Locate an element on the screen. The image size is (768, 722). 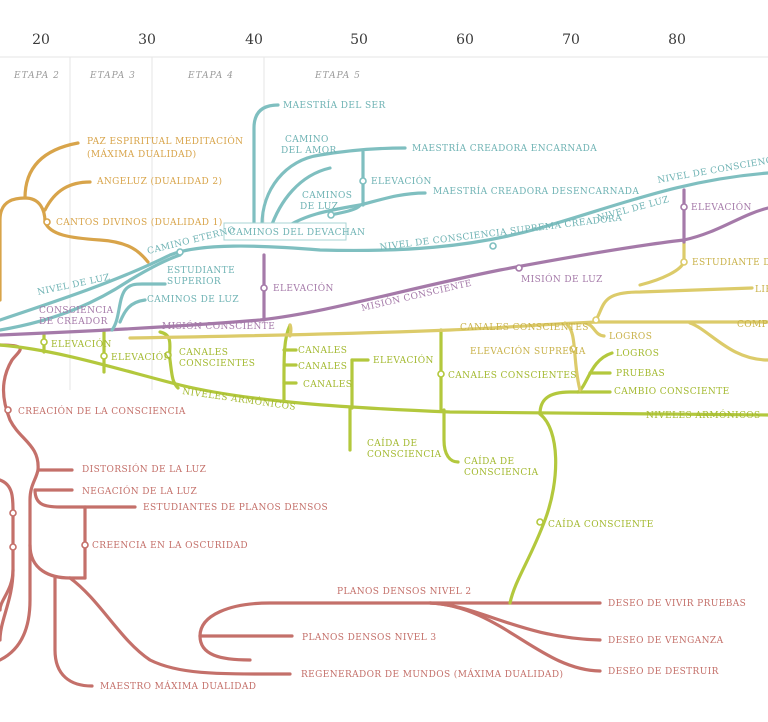
stage-label: ETAPA 2 is located at coordinates (36, 76).